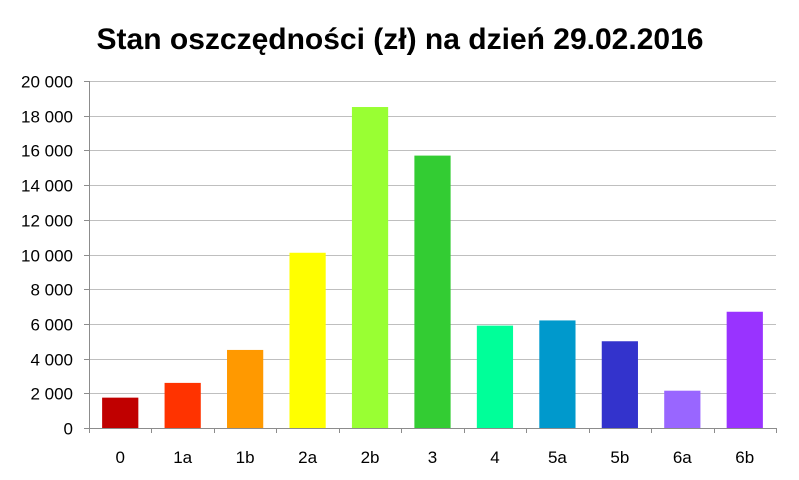 This screenshot has height=480, width=799. Describe the element at coordinates (744, 369) in the screenshot. I see `bar-6b` at that location.